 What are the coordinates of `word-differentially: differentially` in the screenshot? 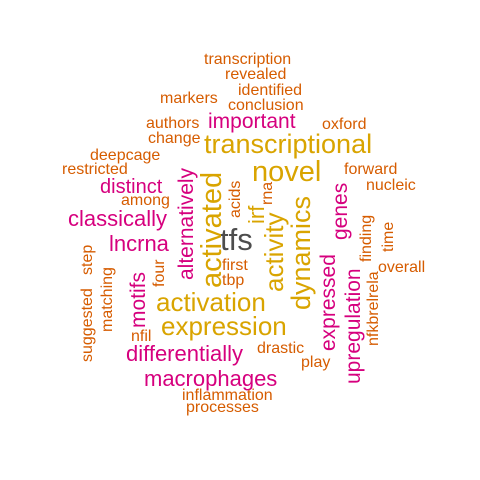 It's located at (184, 353).